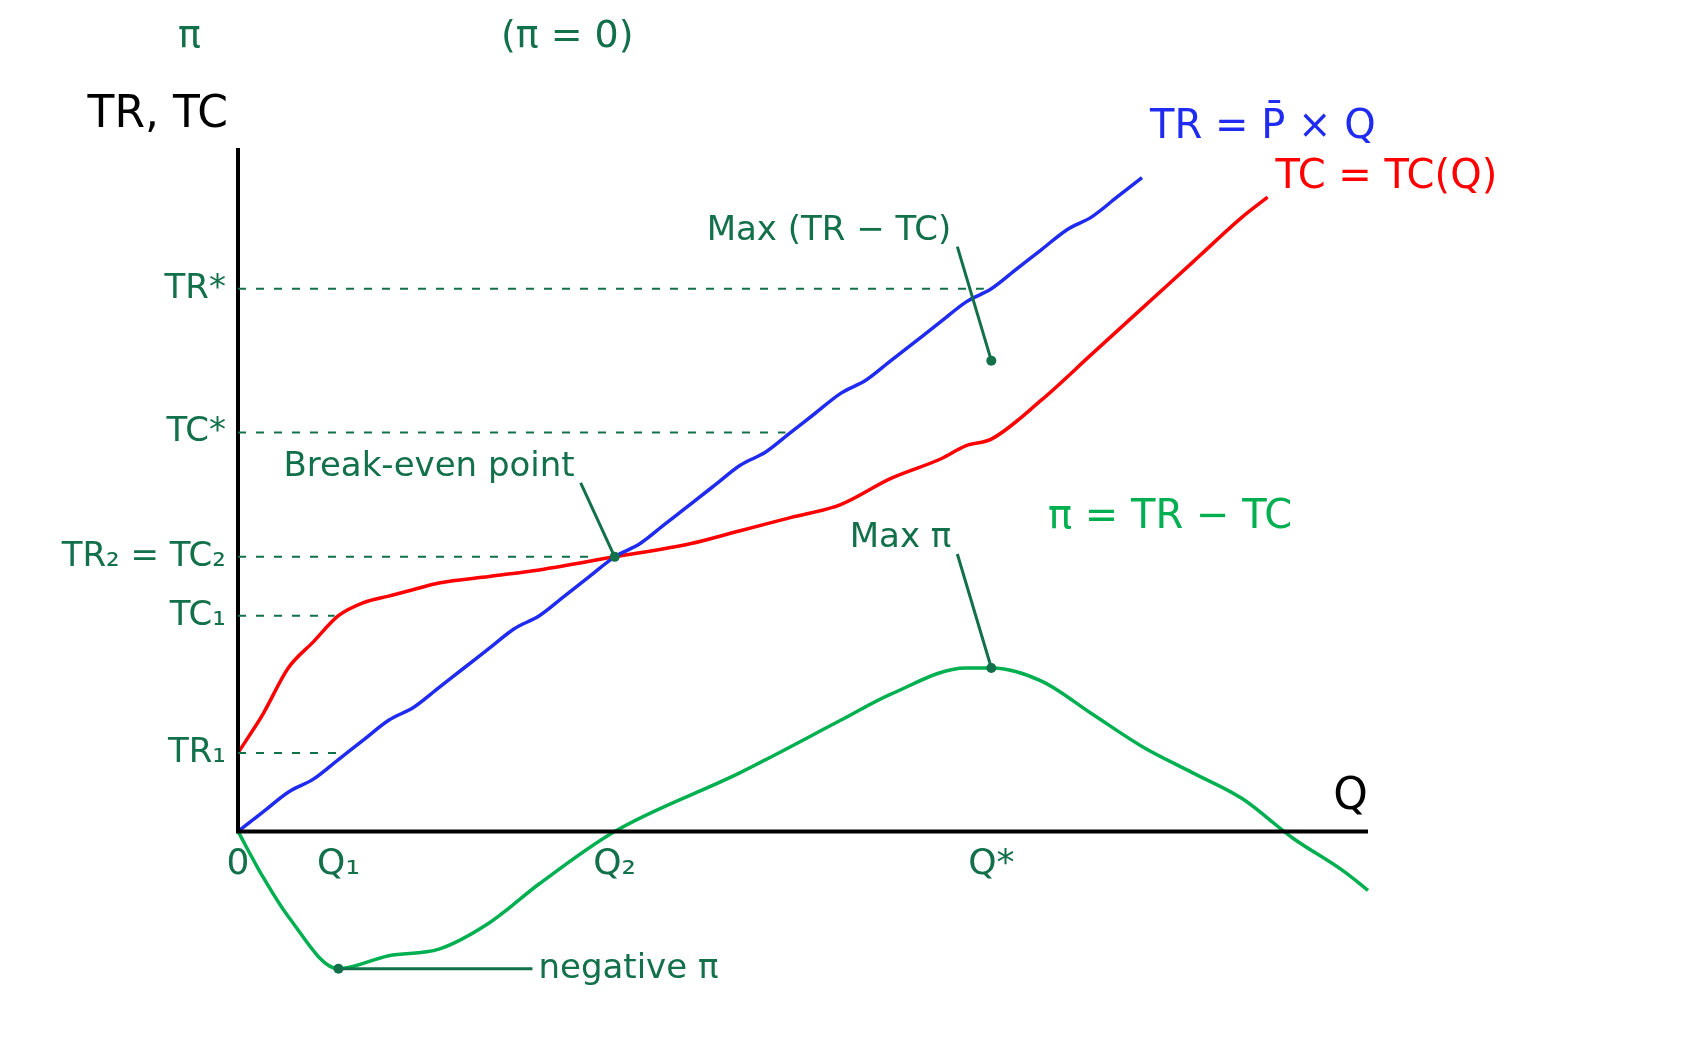  I want to click on annotation: Max π, so click(900, 534).